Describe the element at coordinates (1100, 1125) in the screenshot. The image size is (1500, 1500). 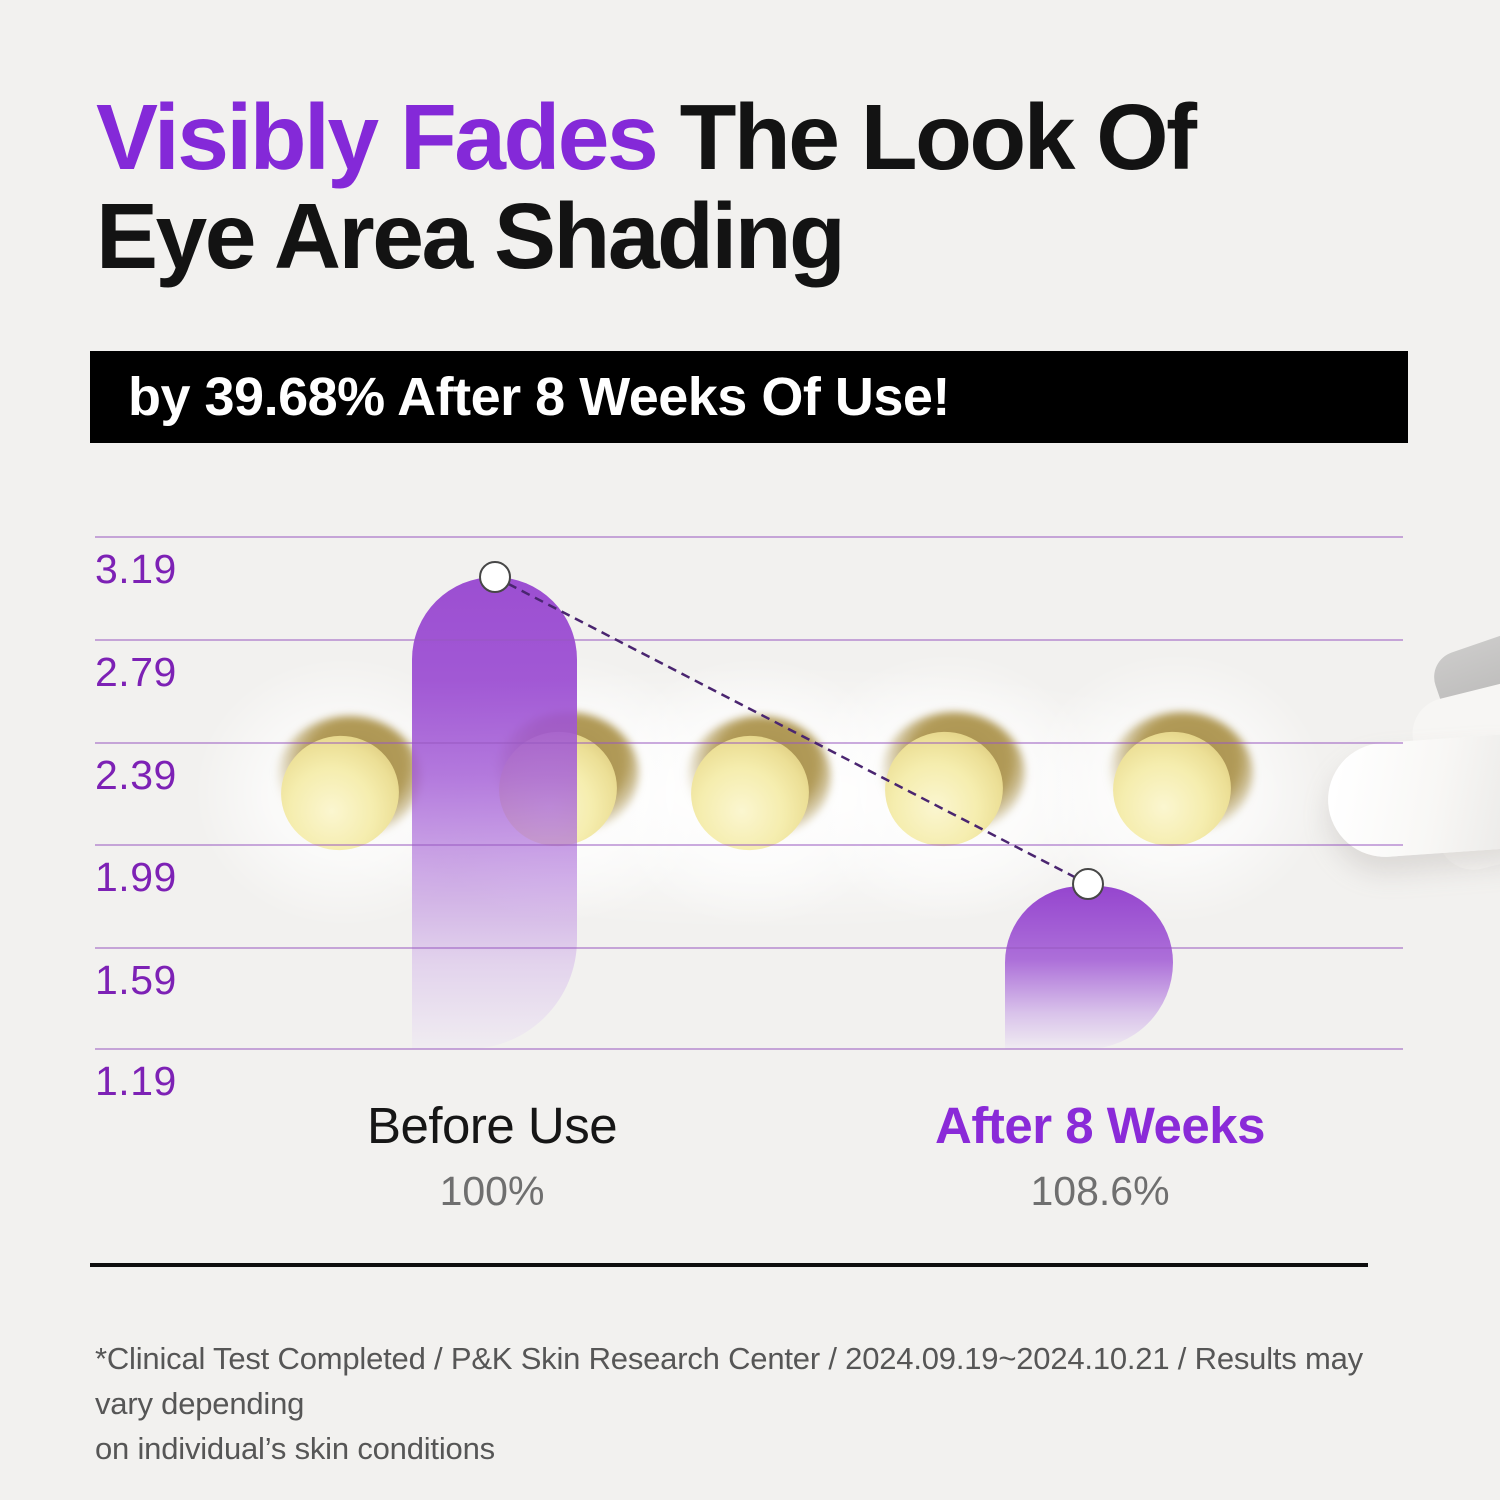
I see `category-label-after: After 8 Weeks` at that location.